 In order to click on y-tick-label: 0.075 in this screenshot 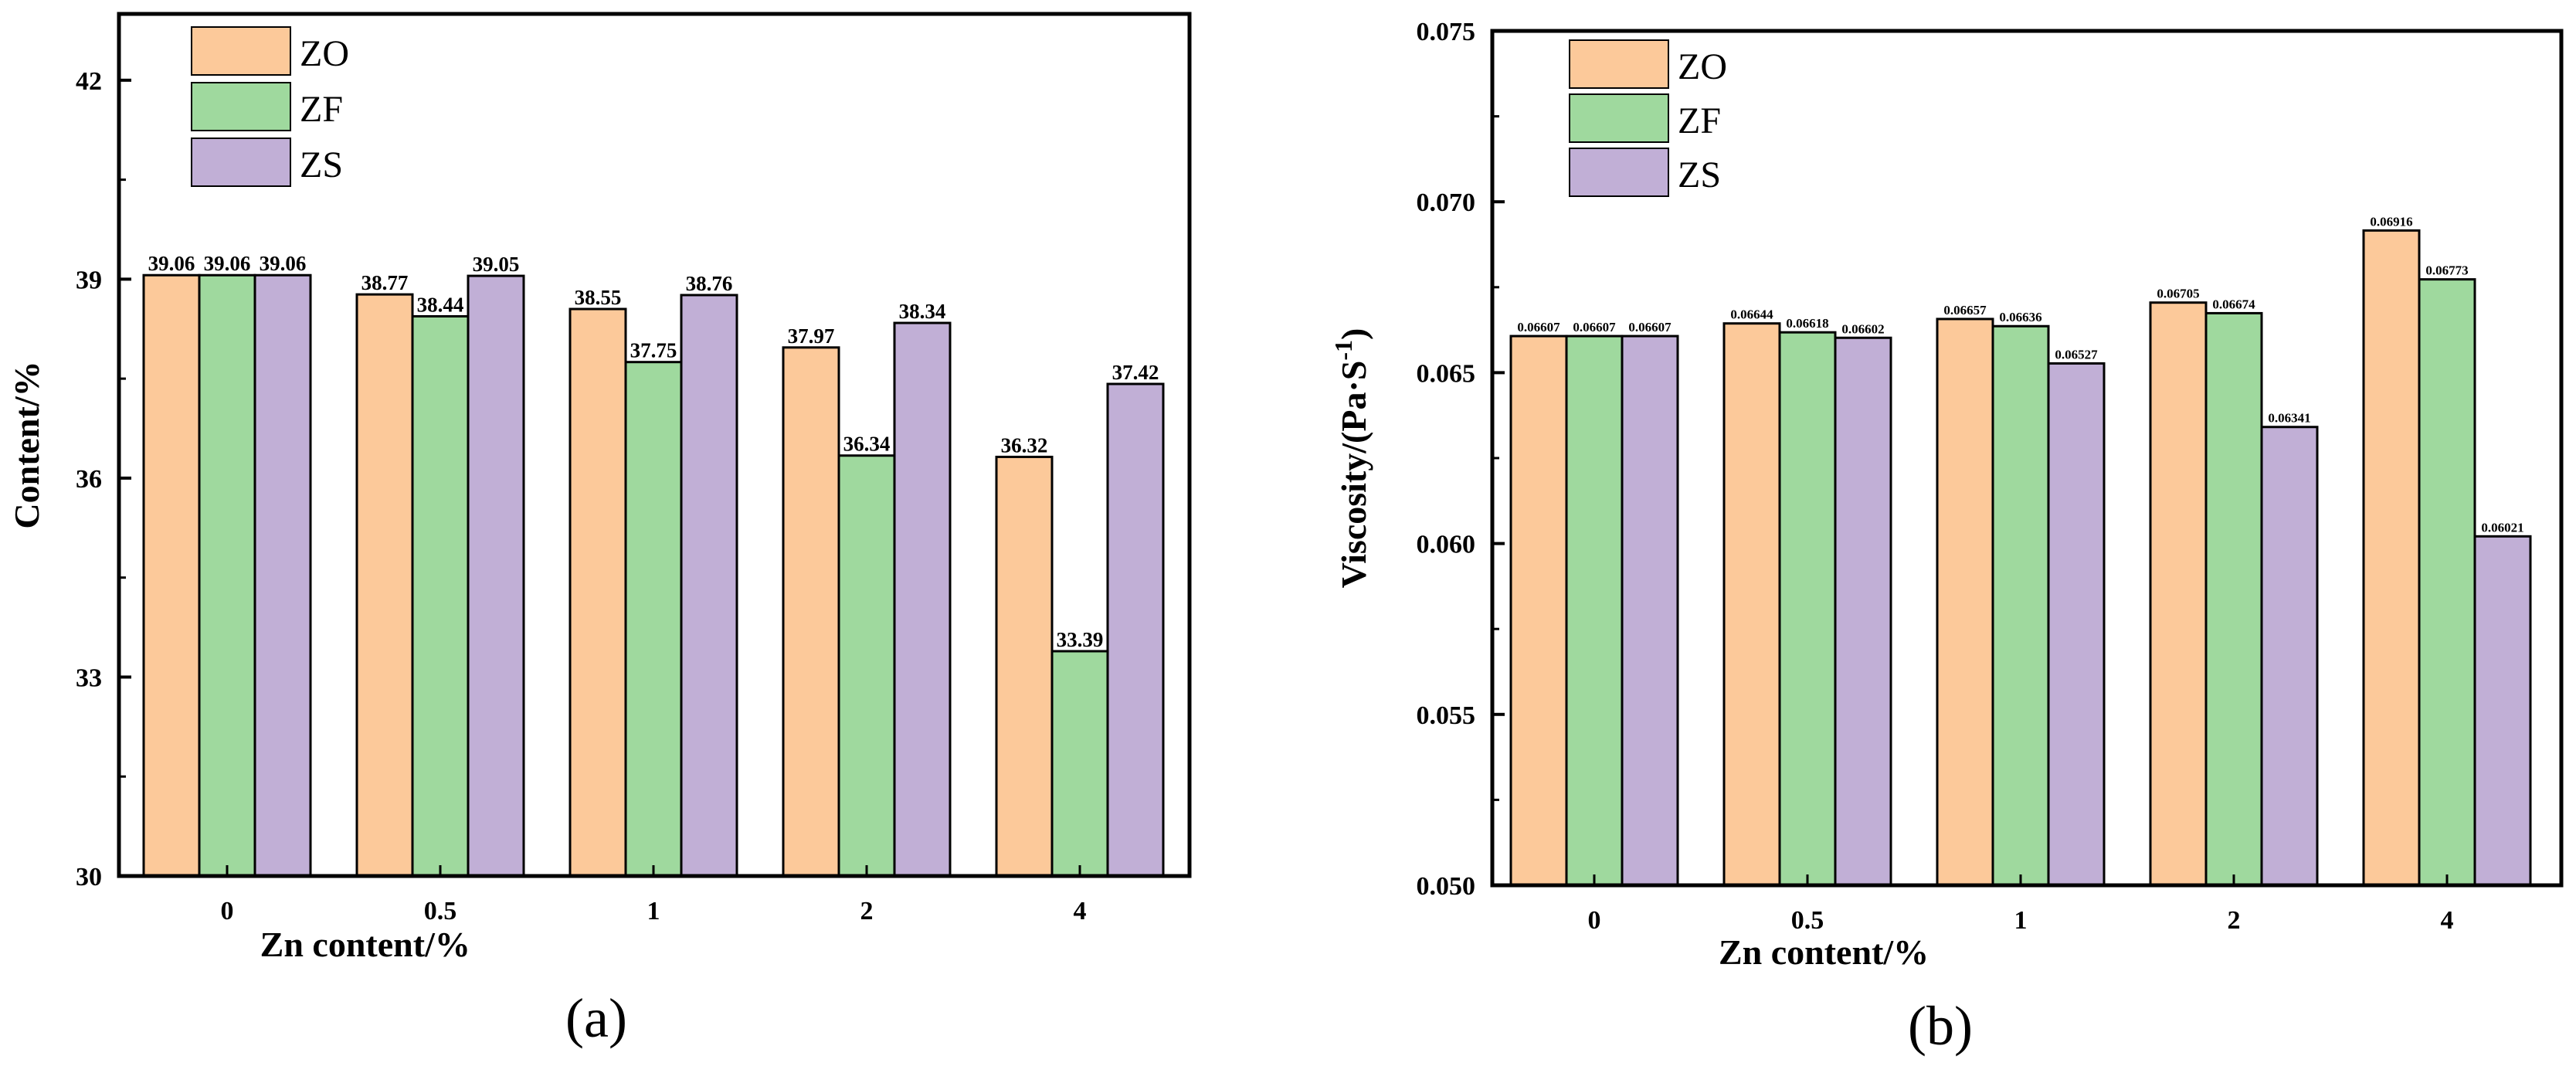, I will do `click(1446, 32)`.